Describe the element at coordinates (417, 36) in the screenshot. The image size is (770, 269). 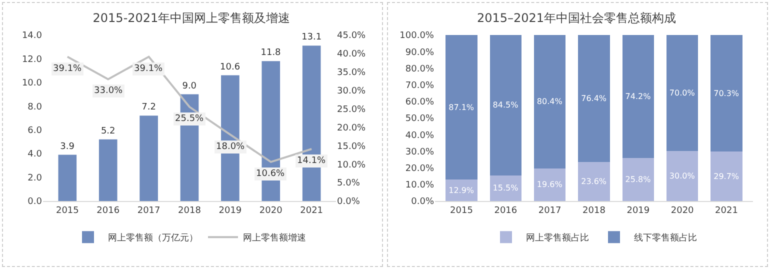
I see `y-tick-label: 100.0%` at that location.